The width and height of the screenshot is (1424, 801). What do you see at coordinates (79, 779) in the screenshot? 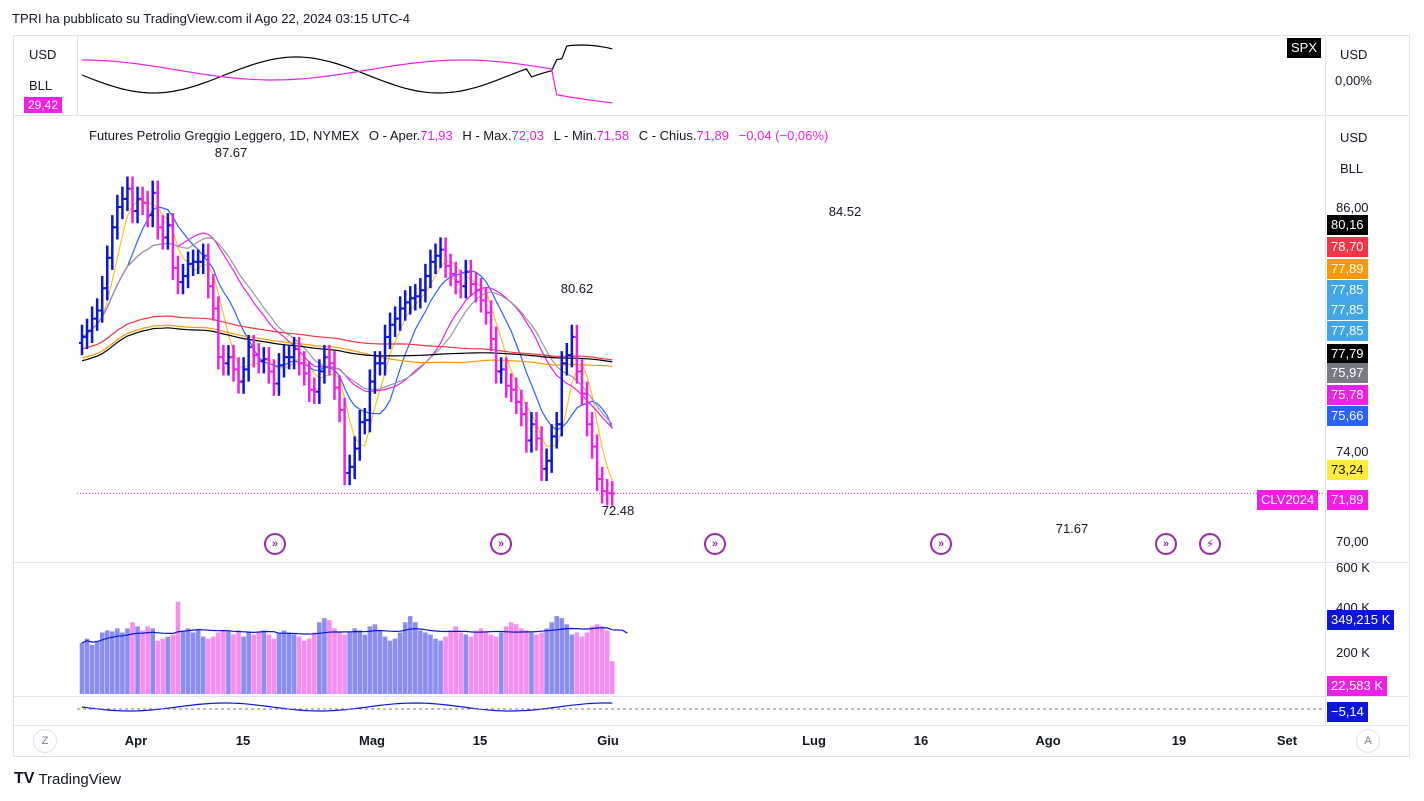
I see `tradingview-wordmark: TradingView` at bounding box center [79, 779].